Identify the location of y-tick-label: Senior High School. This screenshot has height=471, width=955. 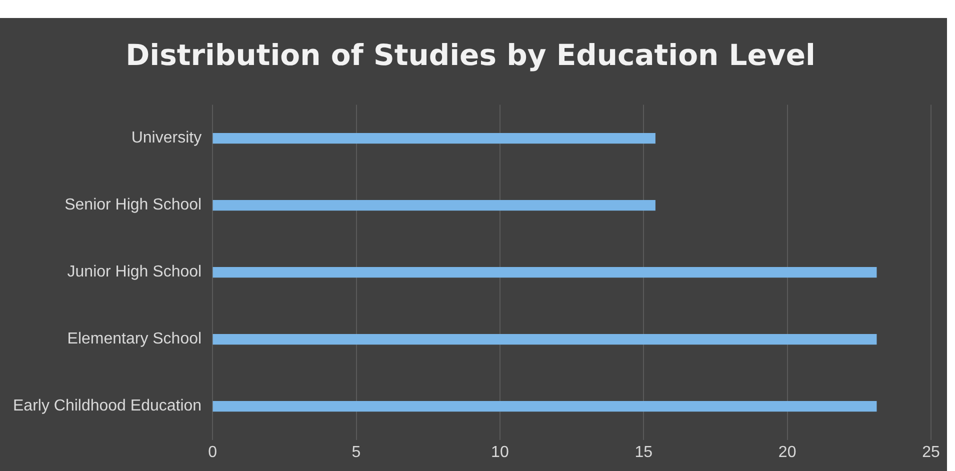
(133, 205).